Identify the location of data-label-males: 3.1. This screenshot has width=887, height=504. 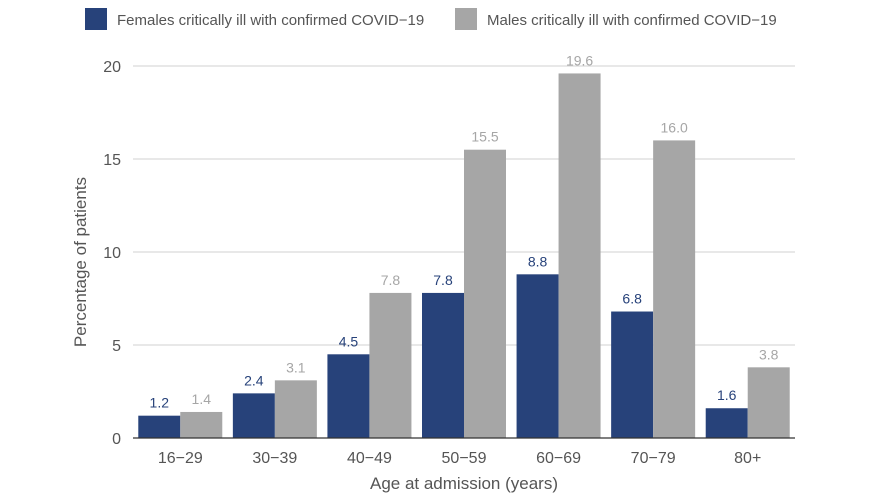
(296, 367).